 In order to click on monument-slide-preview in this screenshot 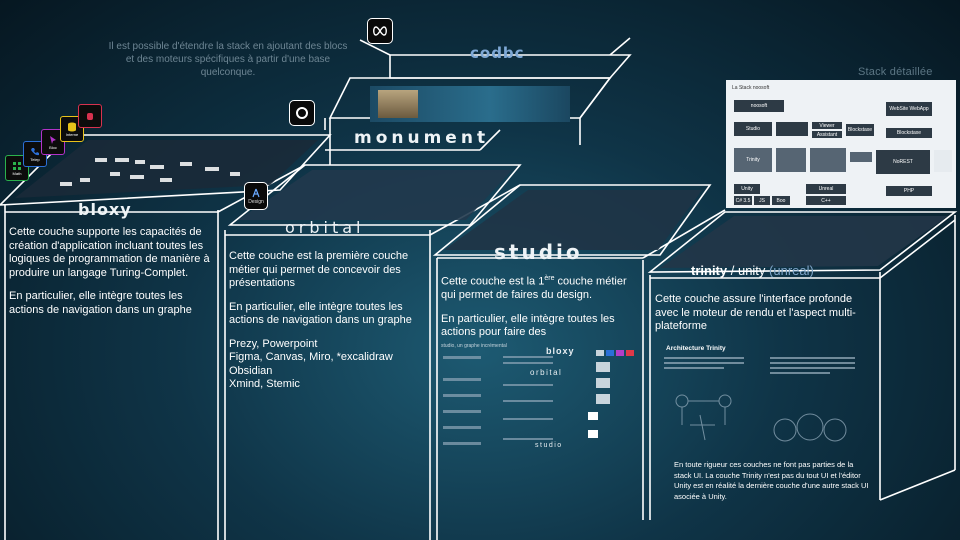, I will do `click(470, 104)`.